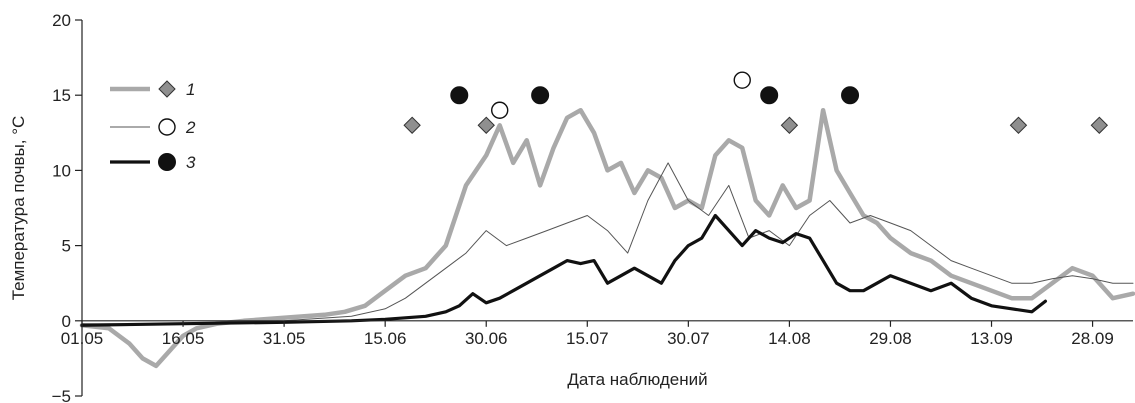 The height and width of the screenshot is (403, 1135). I want to click on x-tick-label: 15.07, so click(587, 338).